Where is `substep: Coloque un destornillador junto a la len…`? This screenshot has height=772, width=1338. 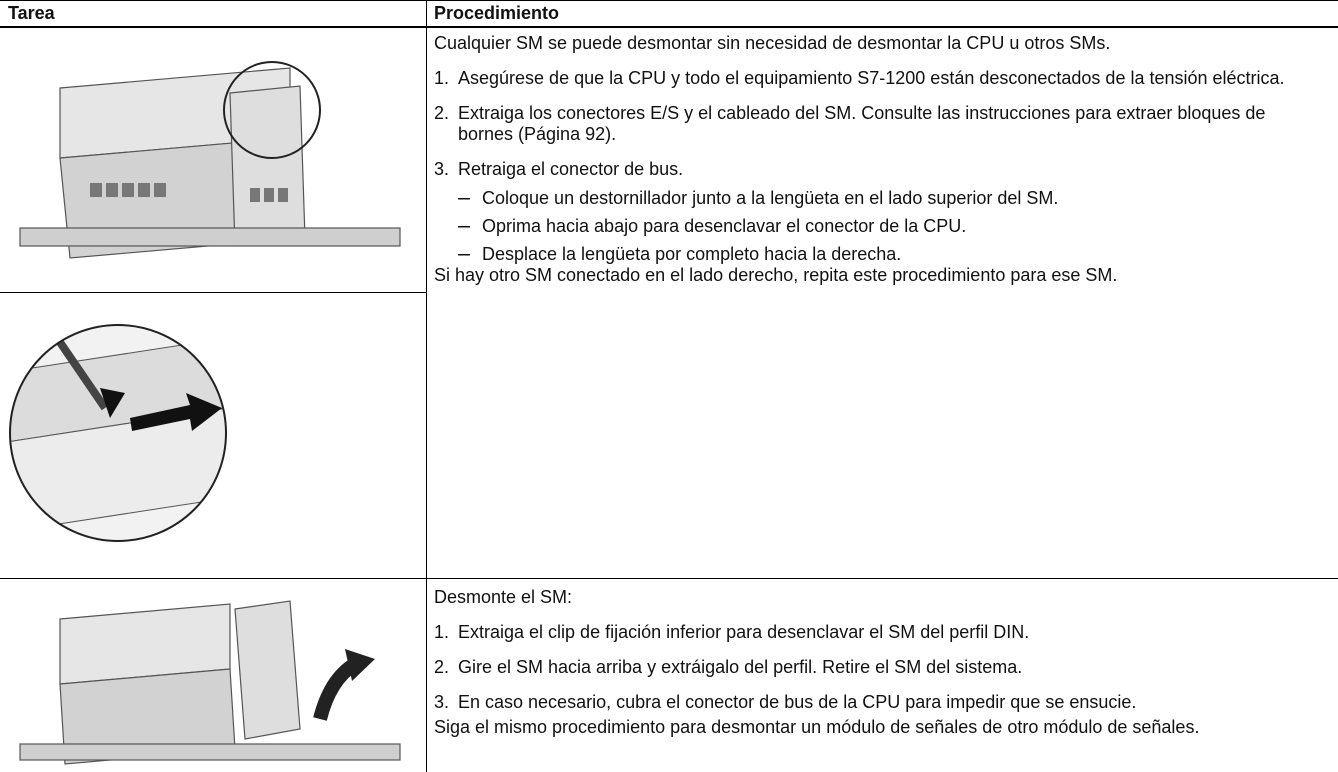
substep: Coloque un destornillador junto a la len… is located at coordinates (879, 198).